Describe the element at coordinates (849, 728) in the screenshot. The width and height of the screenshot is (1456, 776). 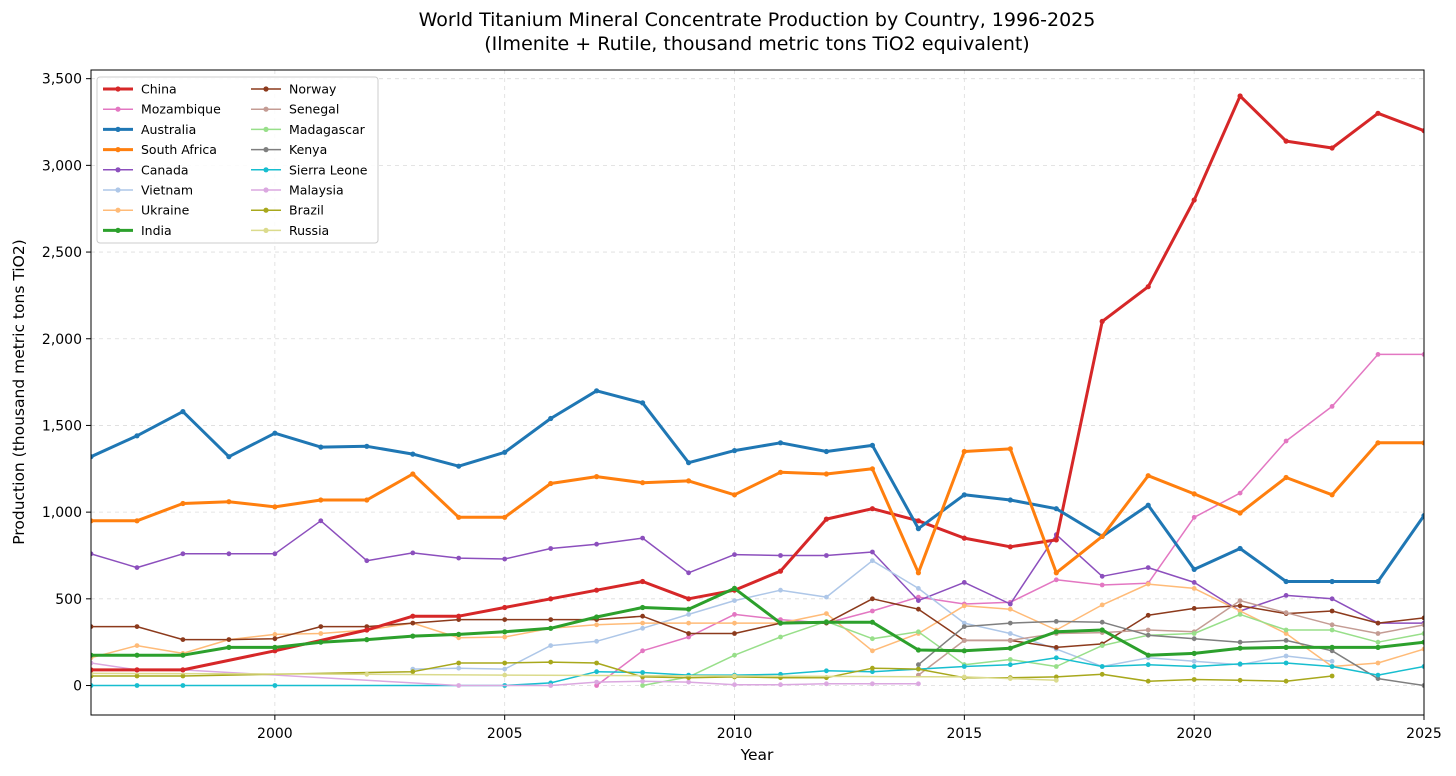
I see `x-axis: 2000 2005 2010 2015 2020 2025` at that location.